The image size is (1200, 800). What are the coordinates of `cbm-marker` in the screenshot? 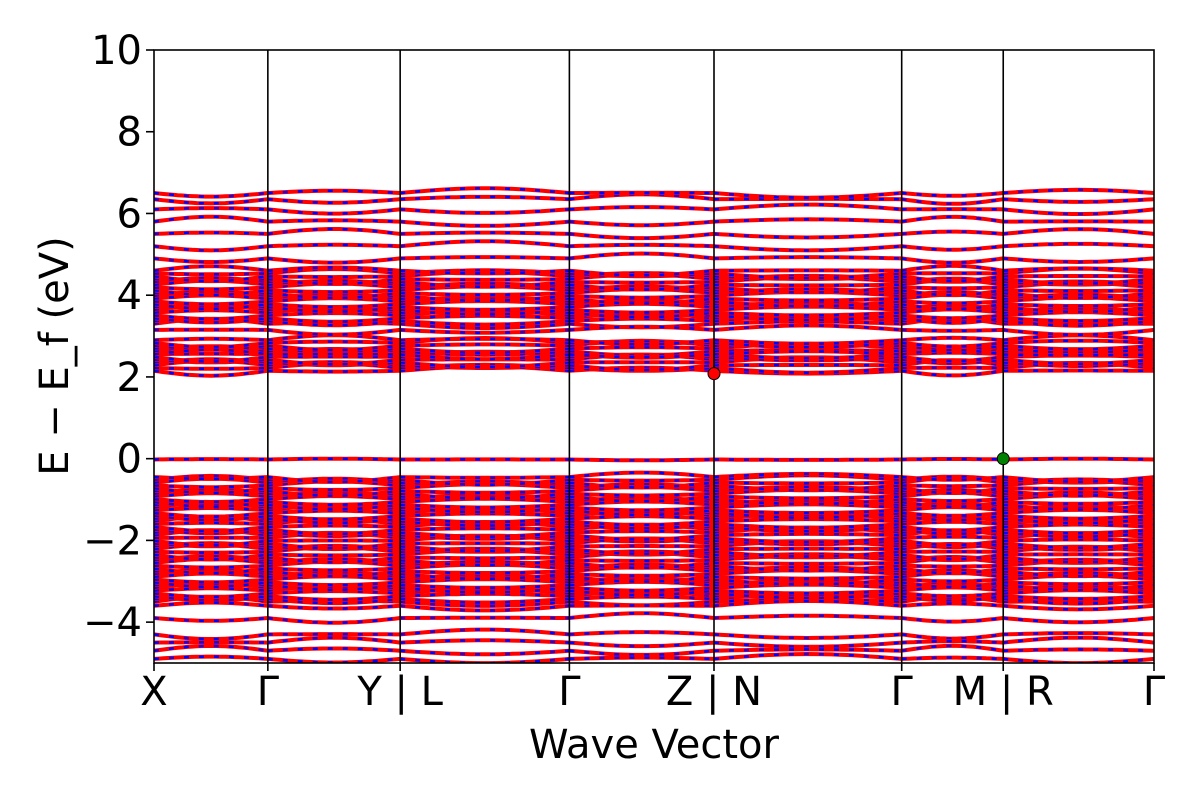 It's located at (714, 374).